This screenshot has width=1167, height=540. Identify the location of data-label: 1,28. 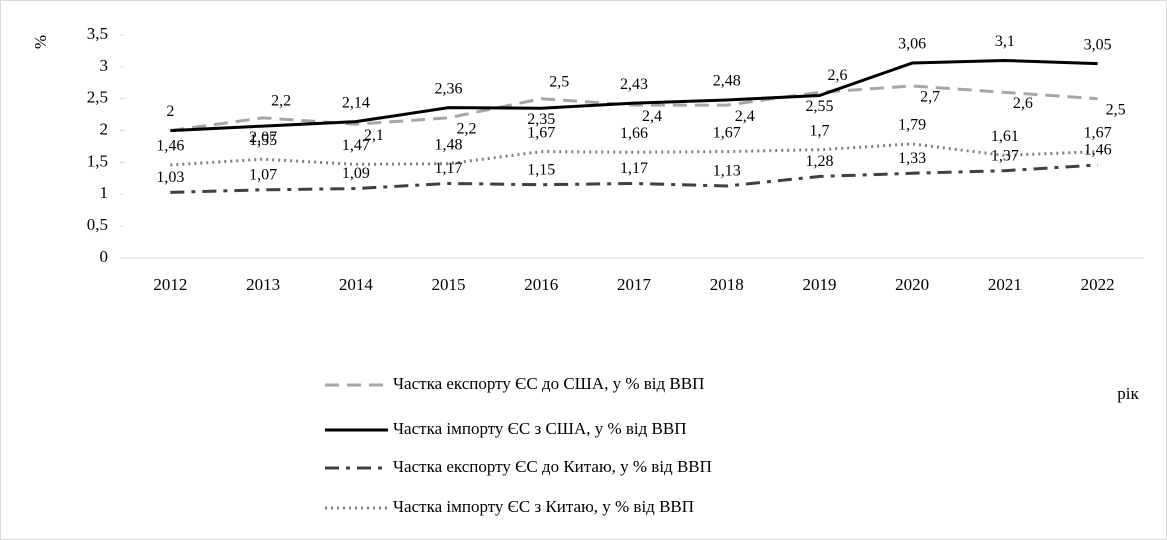
(819, 161).